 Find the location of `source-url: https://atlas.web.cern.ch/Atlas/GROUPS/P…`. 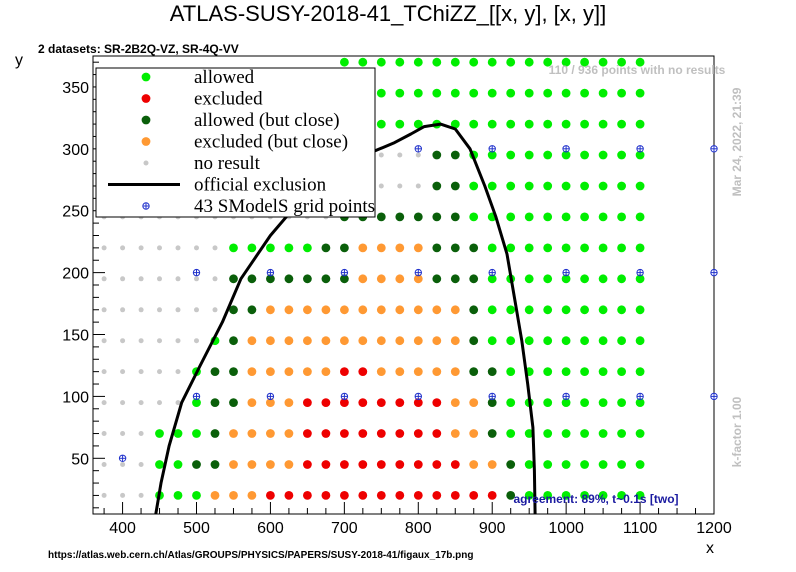

source-url: https://atlas.web.cern.ch/Atlas/GROUPS/P… is located at coordinates (261, 555).